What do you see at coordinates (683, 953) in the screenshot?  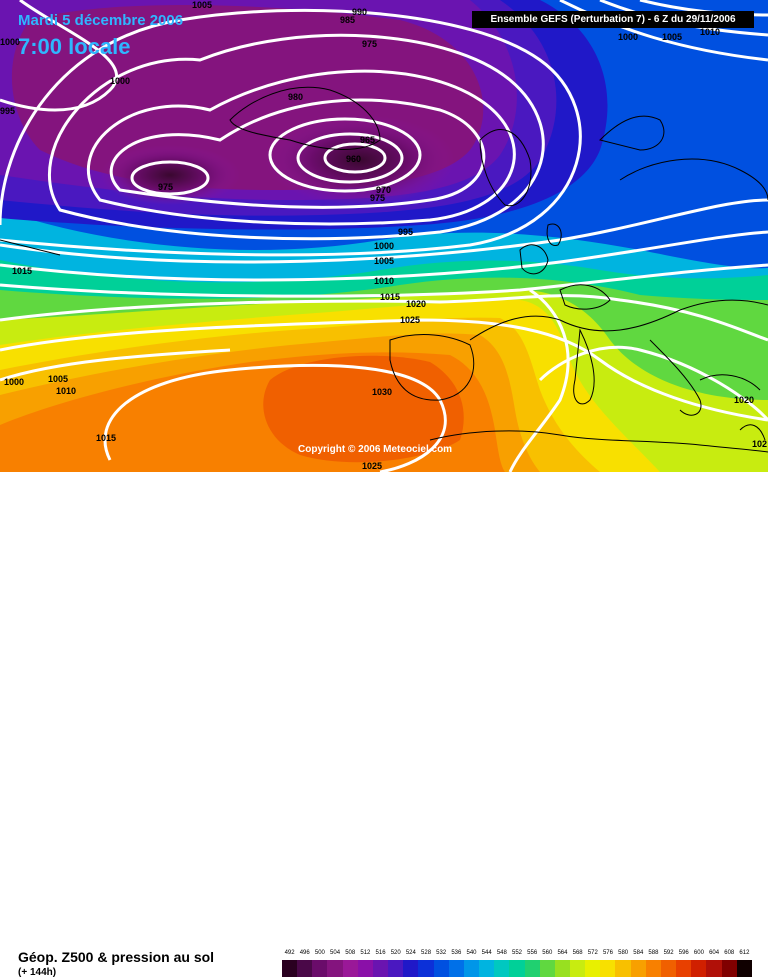 I see `scale-label: 596` at bounding box center [683, 953].